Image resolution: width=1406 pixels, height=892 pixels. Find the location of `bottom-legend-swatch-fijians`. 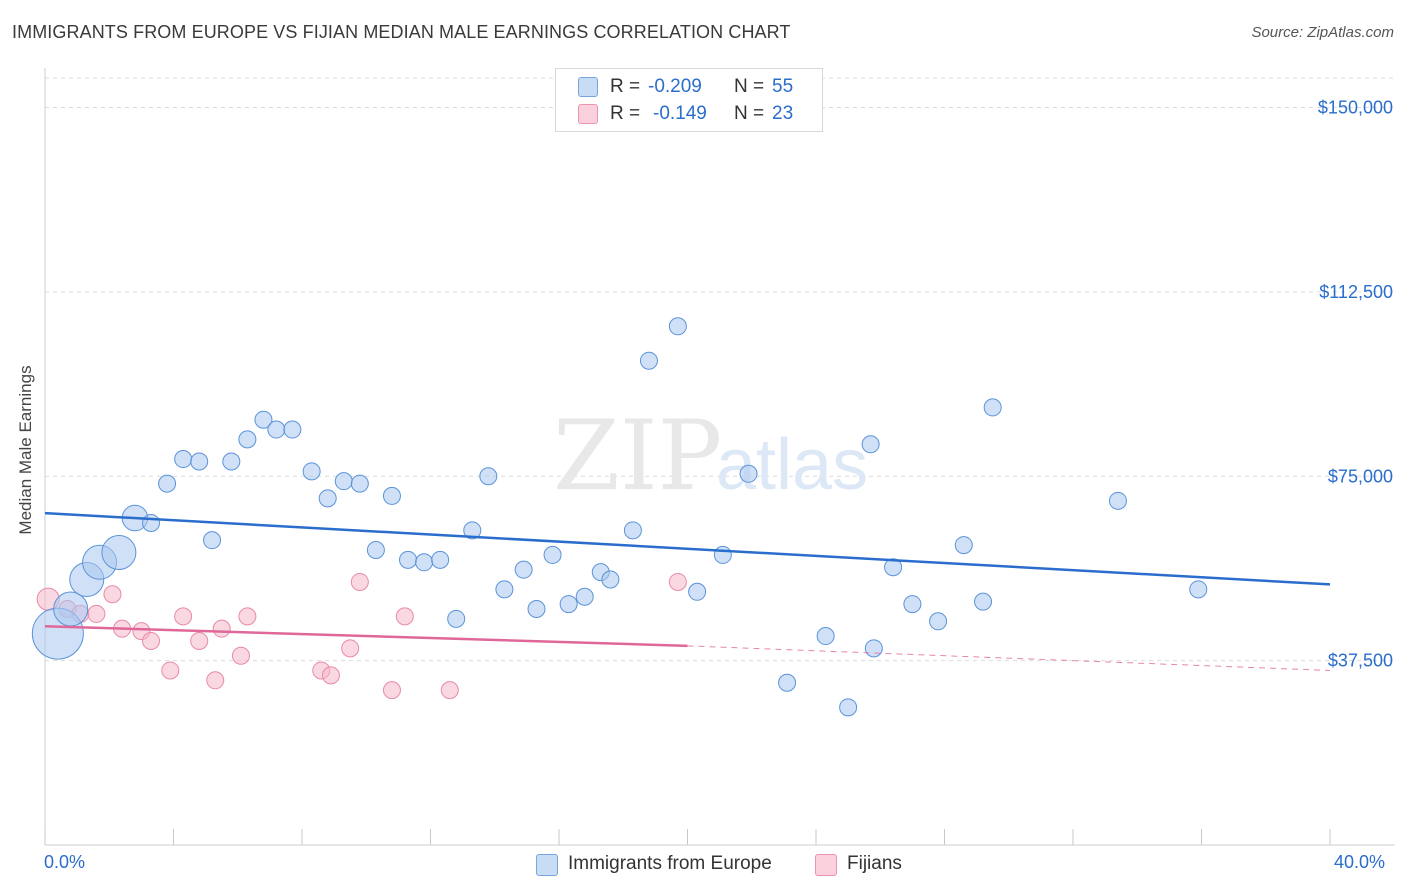

bottom-legend-swatch-fijians is located at coordinates (826, 865).